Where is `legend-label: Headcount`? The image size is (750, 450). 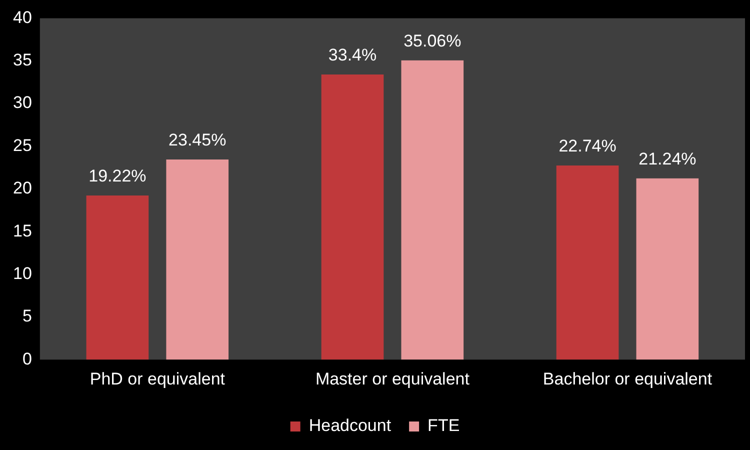 legend-label: Headcount is located at coordinates (350, 426).